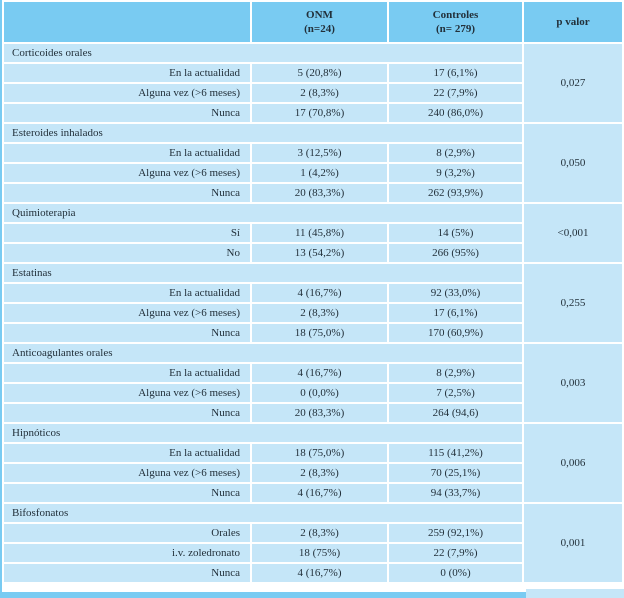  What do you see at coordinates (319, 29) in the screenshot?
I see `col-header-onm-n: (n=24)` at bounding box center [319, 29].